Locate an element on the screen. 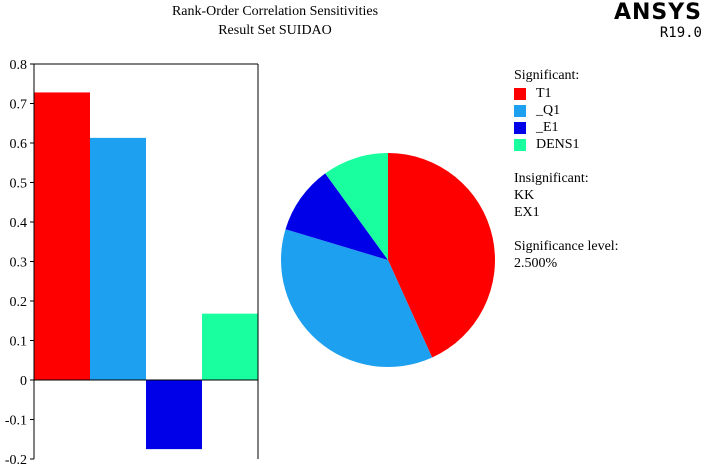  pie-slice-q1 is located at coordinates (357, 298).